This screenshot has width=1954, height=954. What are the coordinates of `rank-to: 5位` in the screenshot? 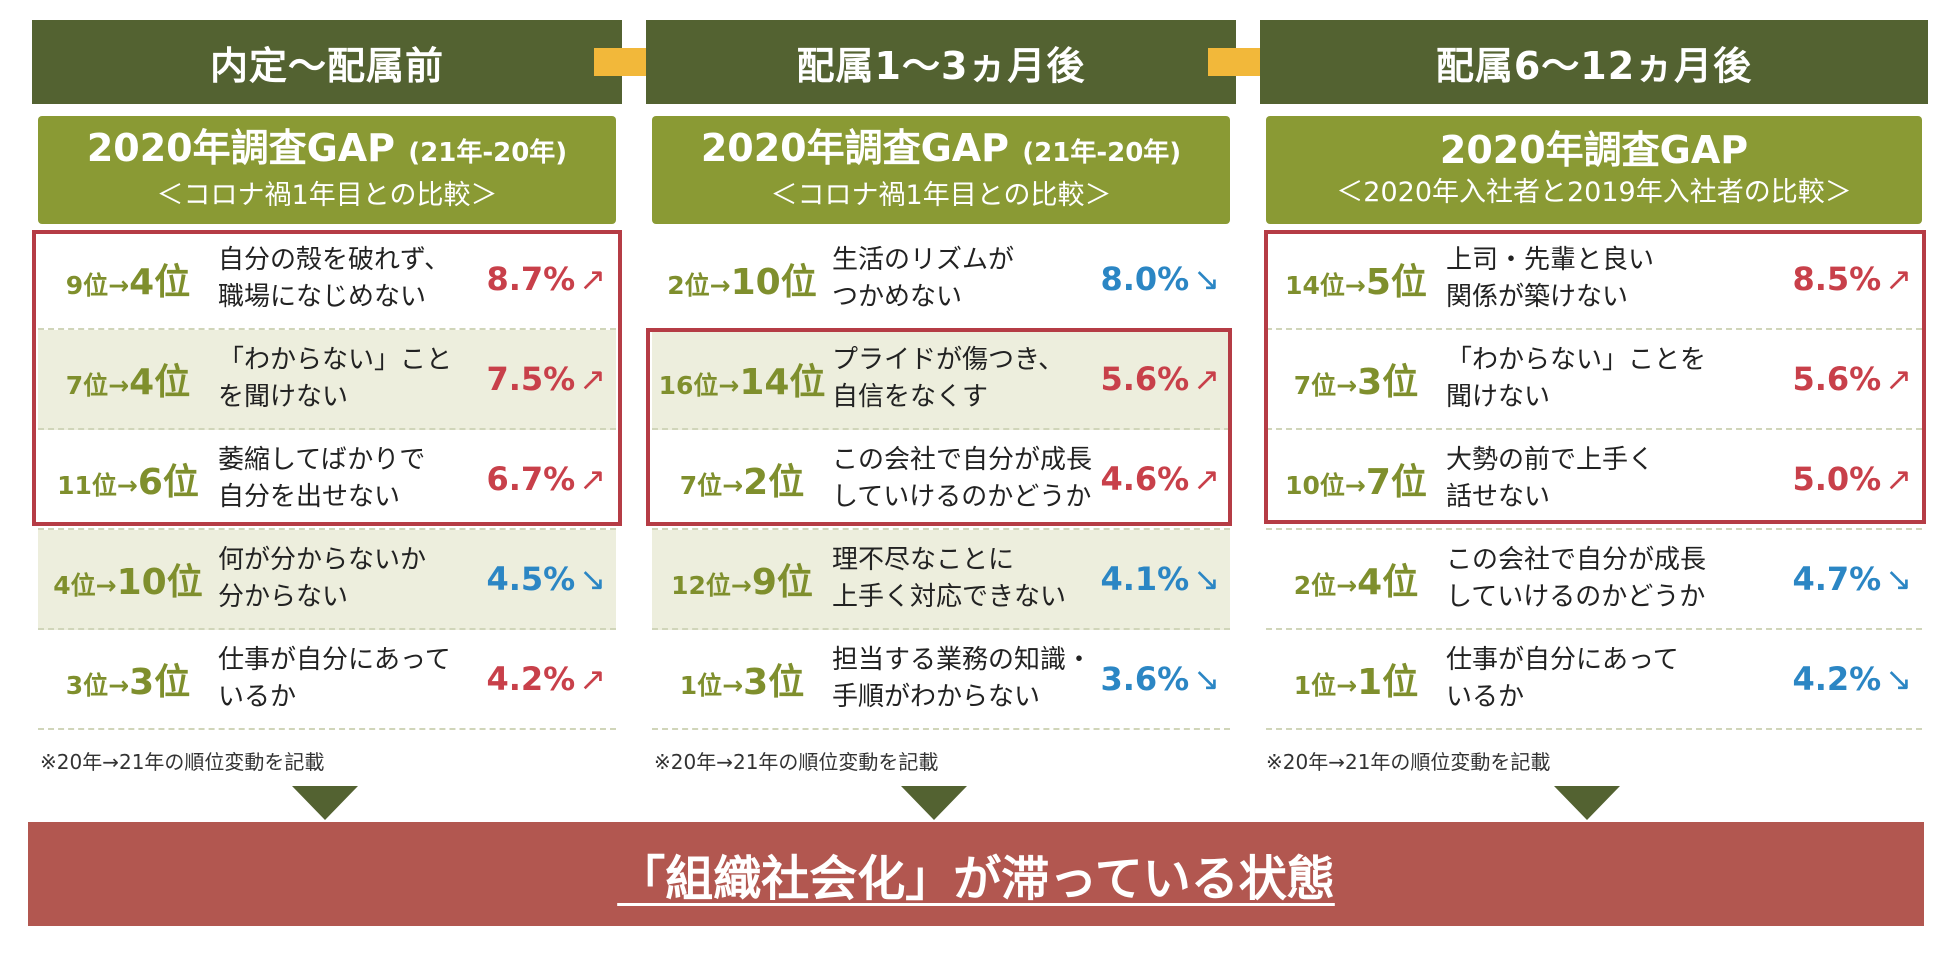 It's located at (1396, 282).